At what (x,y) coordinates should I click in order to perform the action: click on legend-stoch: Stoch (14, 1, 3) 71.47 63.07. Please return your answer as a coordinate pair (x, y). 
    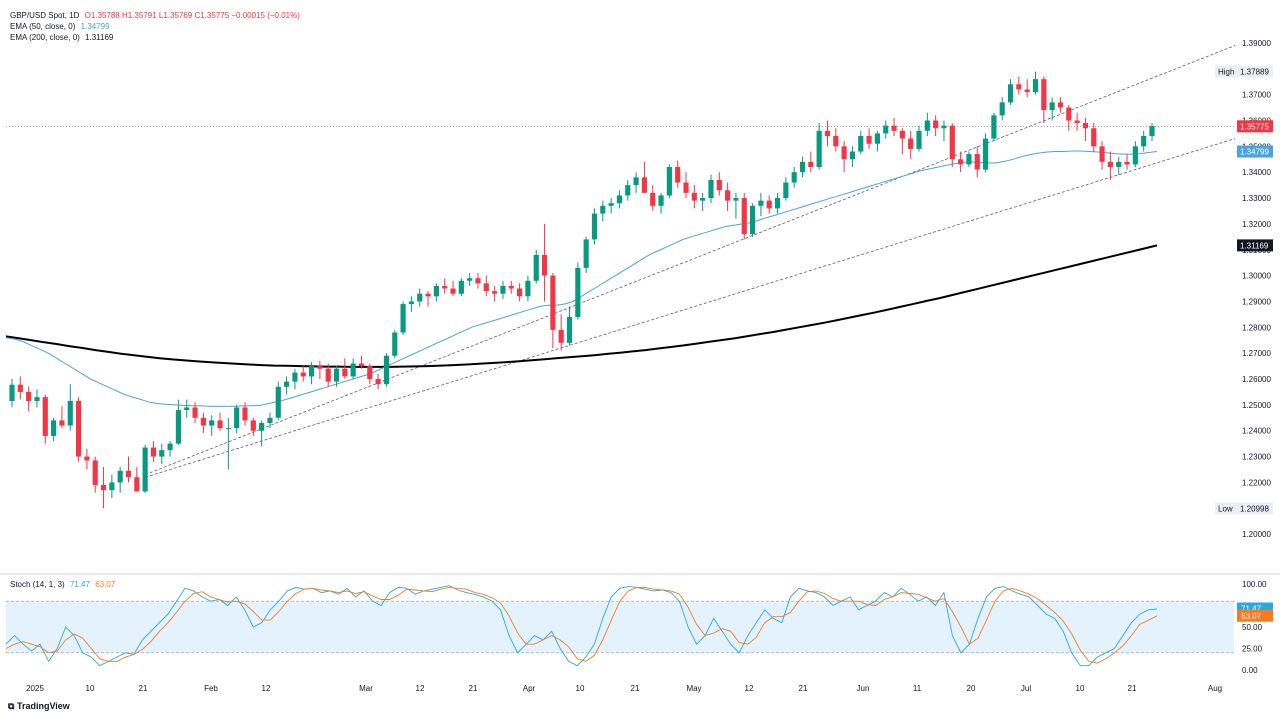
    Looking at the image, I should click on (64, 584).